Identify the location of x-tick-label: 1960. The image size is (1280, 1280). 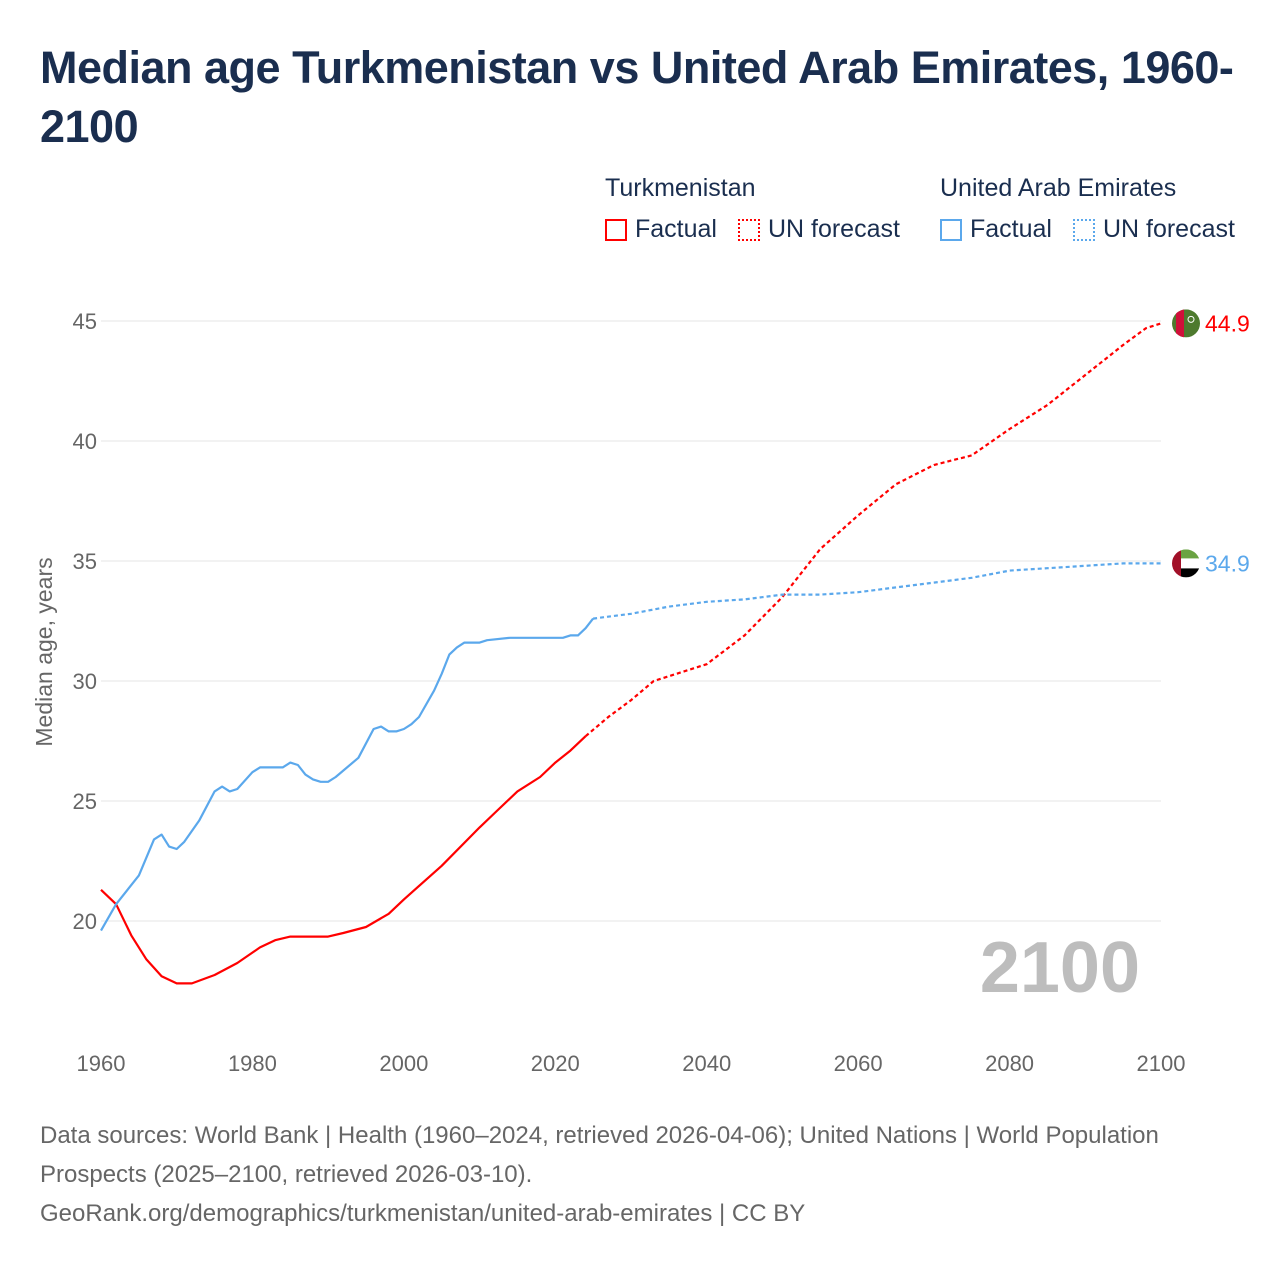
(101, 1063).